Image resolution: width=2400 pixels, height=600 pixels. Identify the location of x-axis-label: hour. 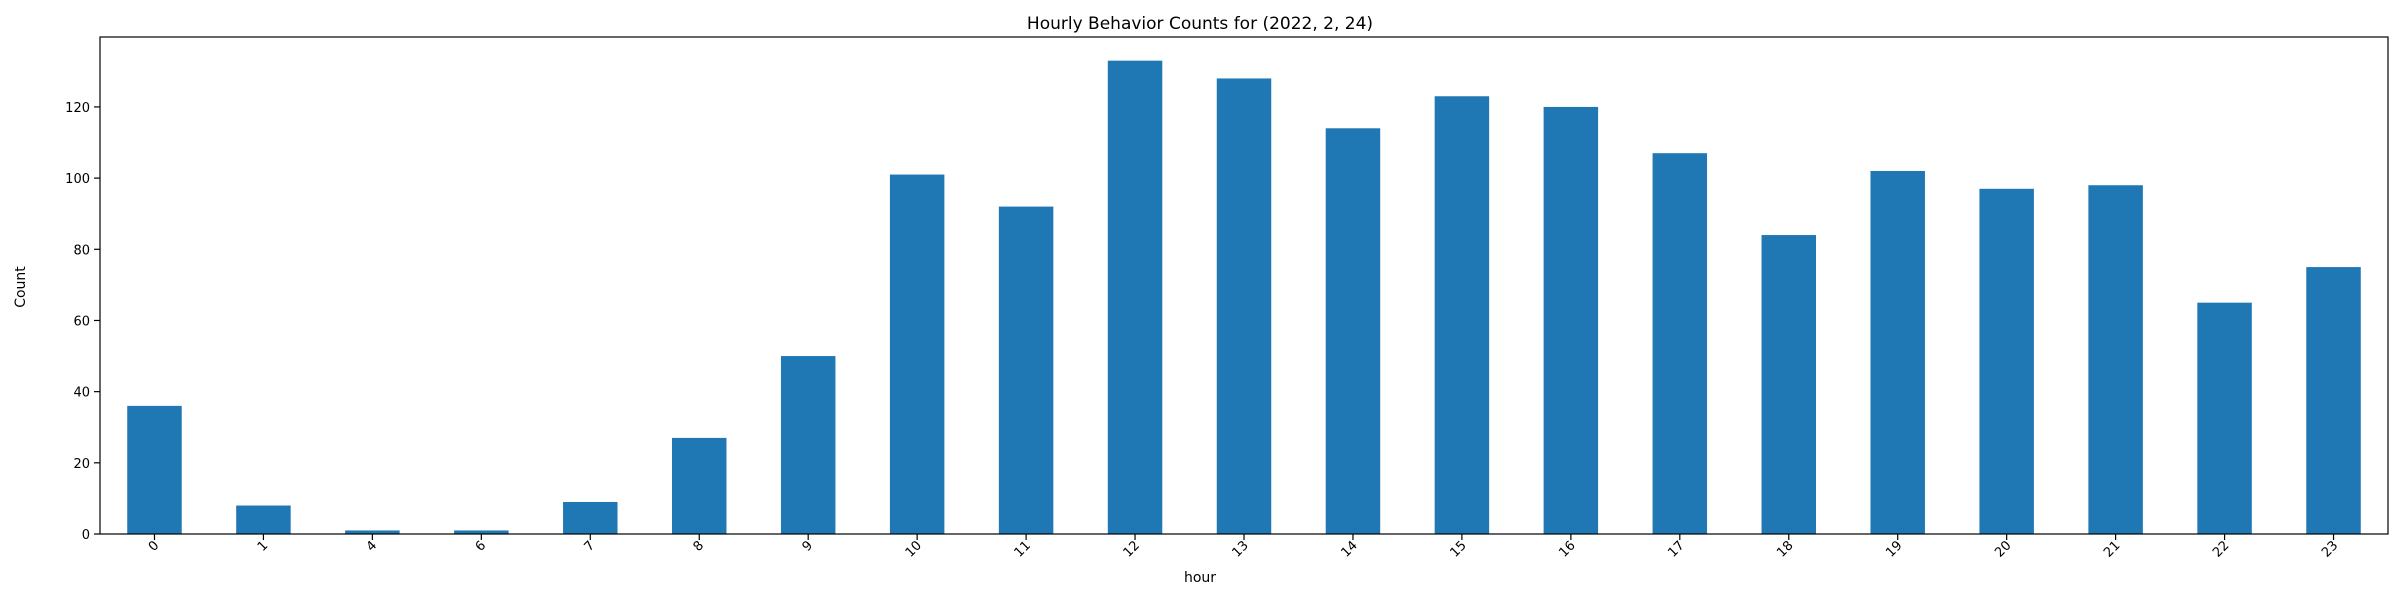
(1200, 578).